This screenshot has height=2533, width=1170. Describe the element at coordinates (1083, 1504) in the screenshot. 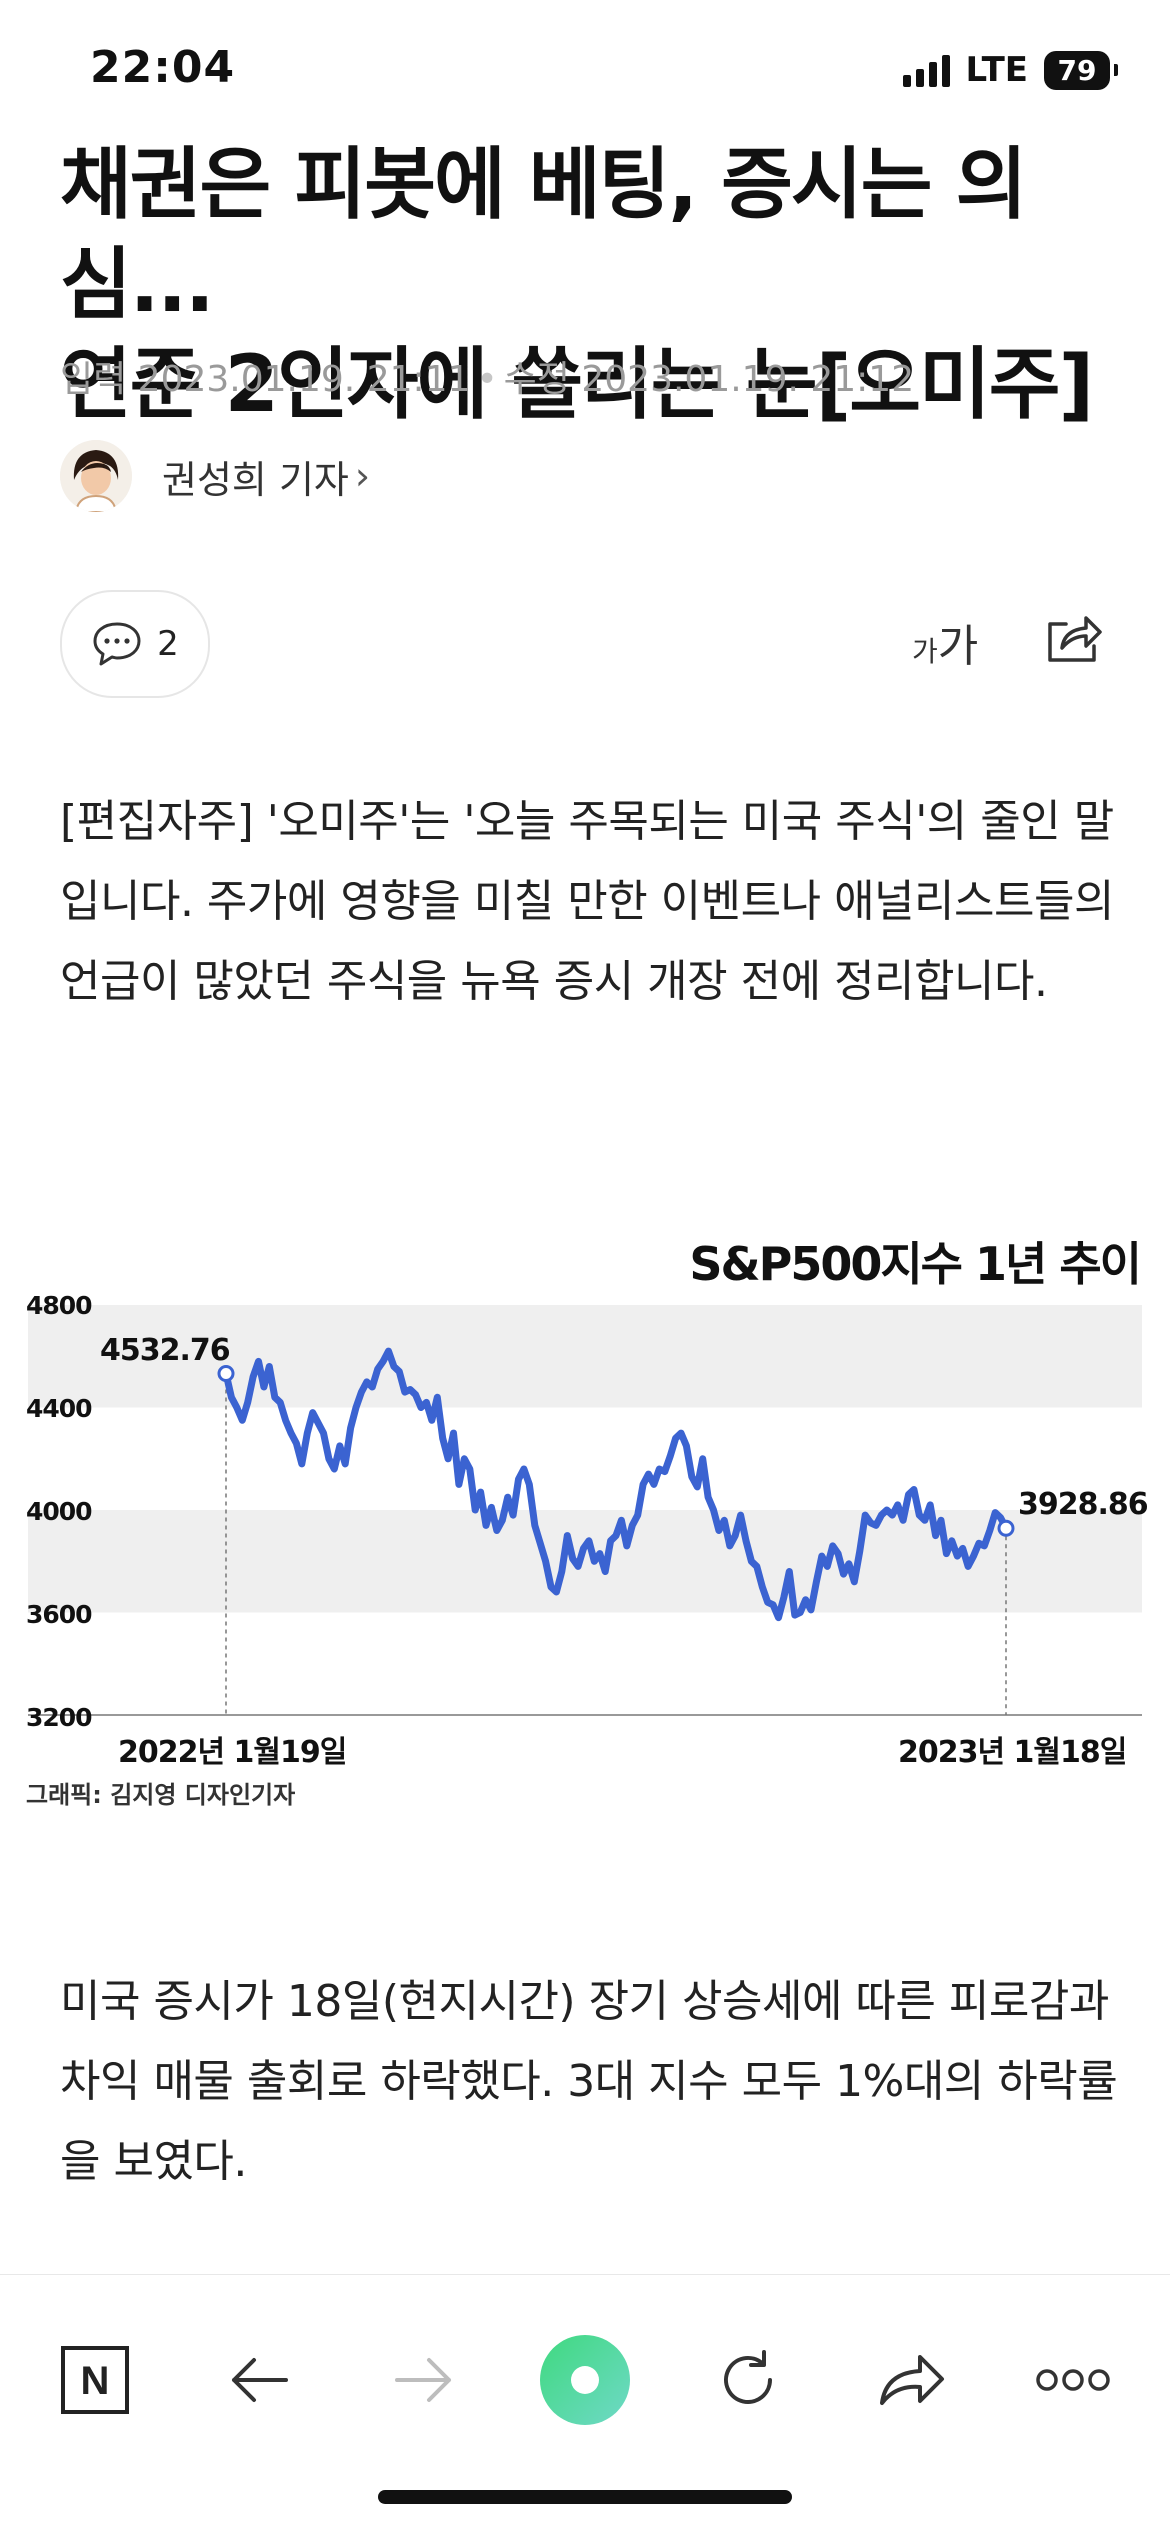

I see `end-value-label: 3928.86` at that location.